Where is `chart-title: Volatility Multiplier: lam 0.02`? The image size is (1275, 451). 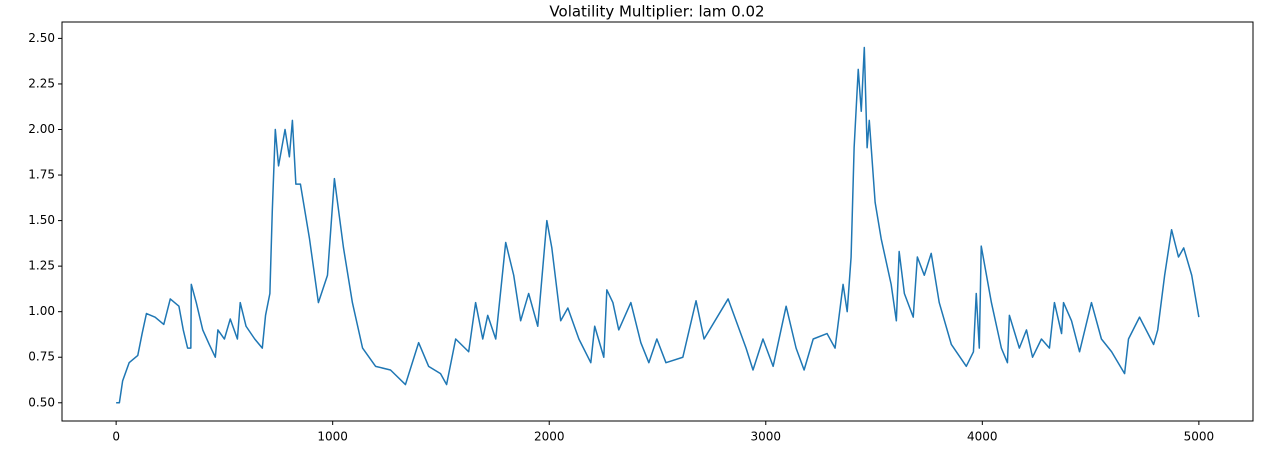 chart-title: Volatility Multiplier: lam 0.02 is located at coordinates (656, 12).